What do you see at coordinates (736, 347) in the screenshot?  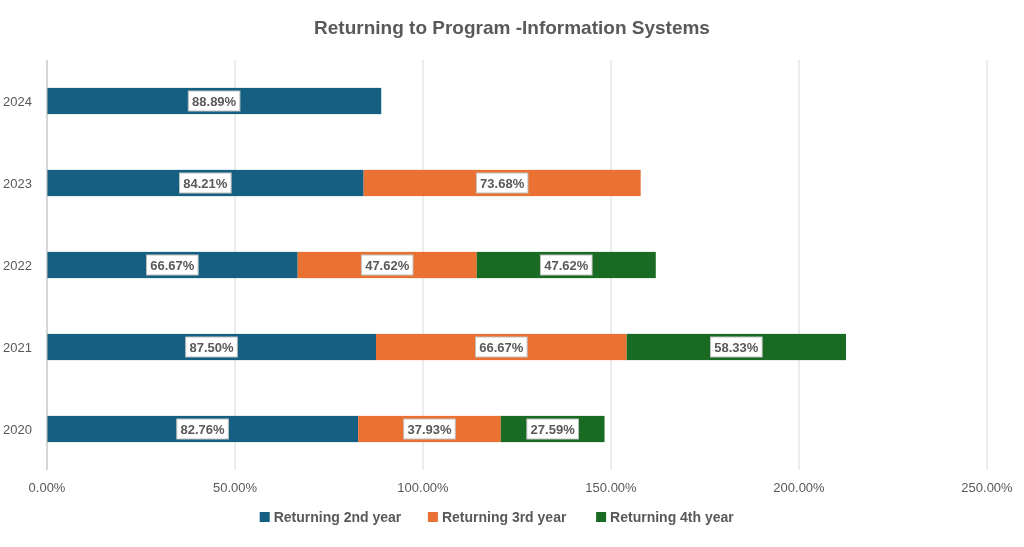 I see `data-label: 58.33%` at bounding box center [736, 347].